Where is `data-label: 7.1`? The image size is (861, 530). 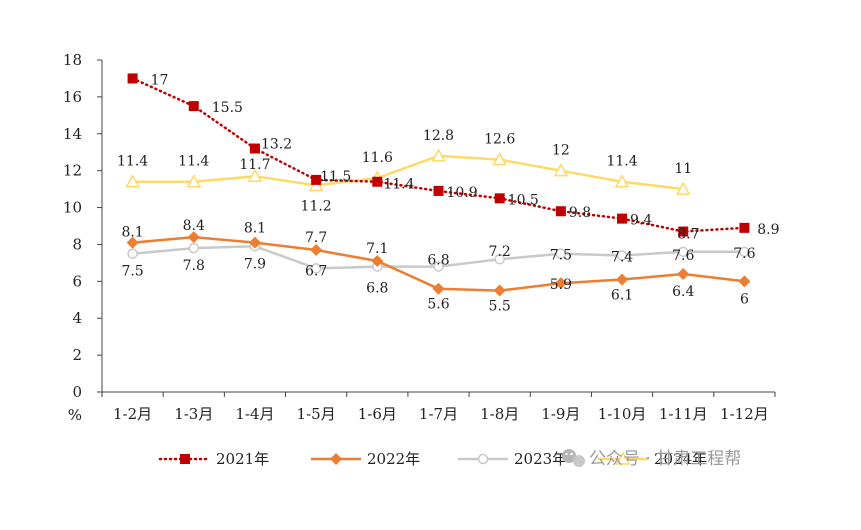
data-label: 7.1 is located at coordinates (377, 249).